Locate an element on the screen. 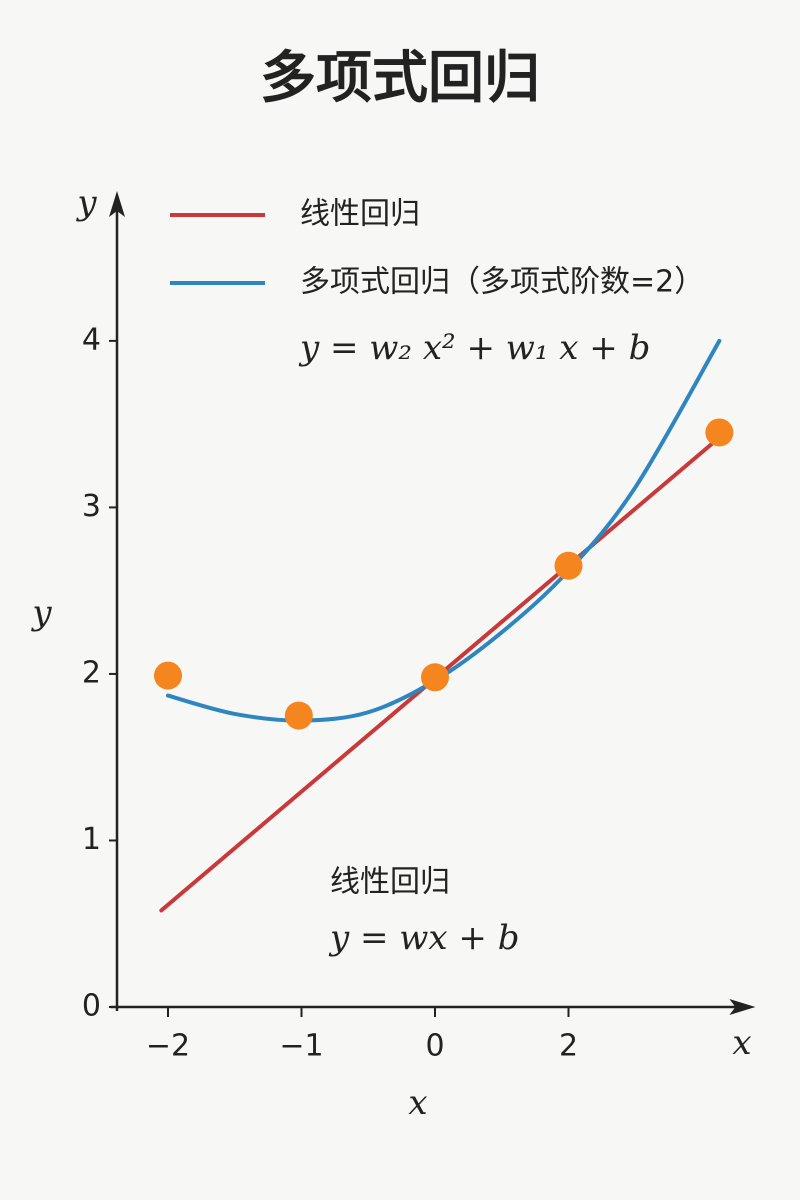 Image resolution: width=800 pixels, height=1200 pixels. x-arrow-label: x is located at coordinates (741, 1043).